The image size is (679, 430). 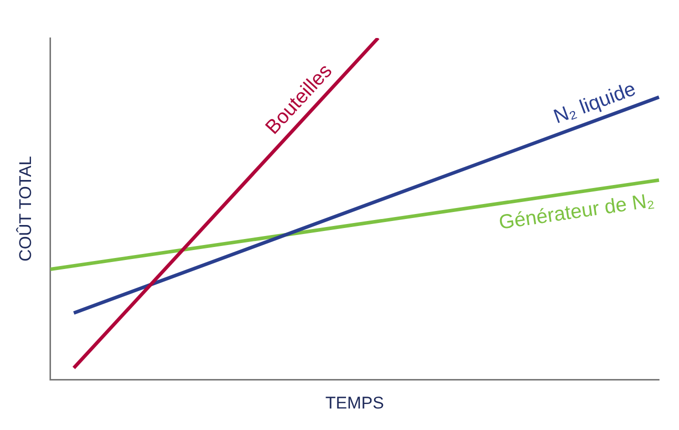 What do you see at coordinates (594, 103) in the screenshot?
I see `text: N₂ liquide` at bounding box center [594, 103].